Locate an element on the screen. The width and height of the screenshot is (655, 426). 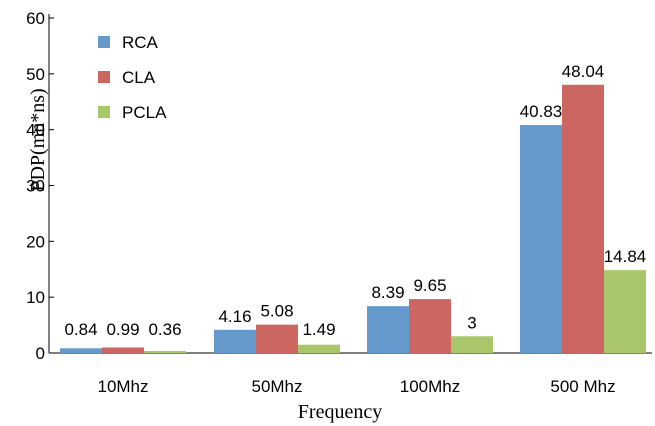
y-tick-label: 40 is located at coordinates (35, 130).